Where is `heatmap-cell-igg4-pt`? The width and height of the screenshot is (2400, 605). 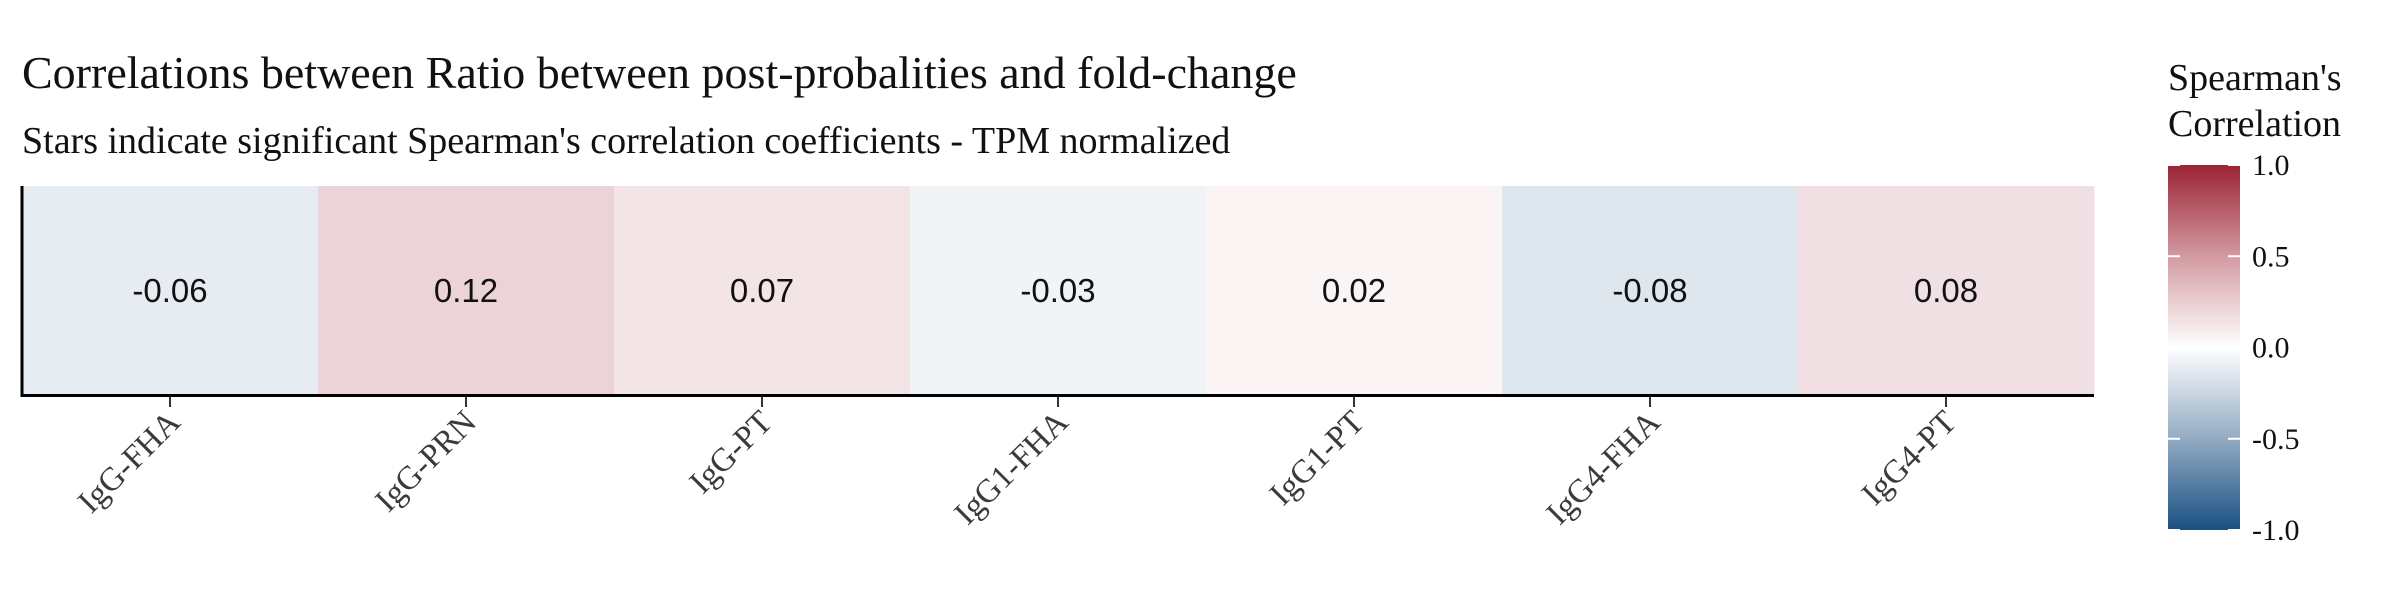 heatmap-cell-igg4-pt is located at coordinates (1946, 290).